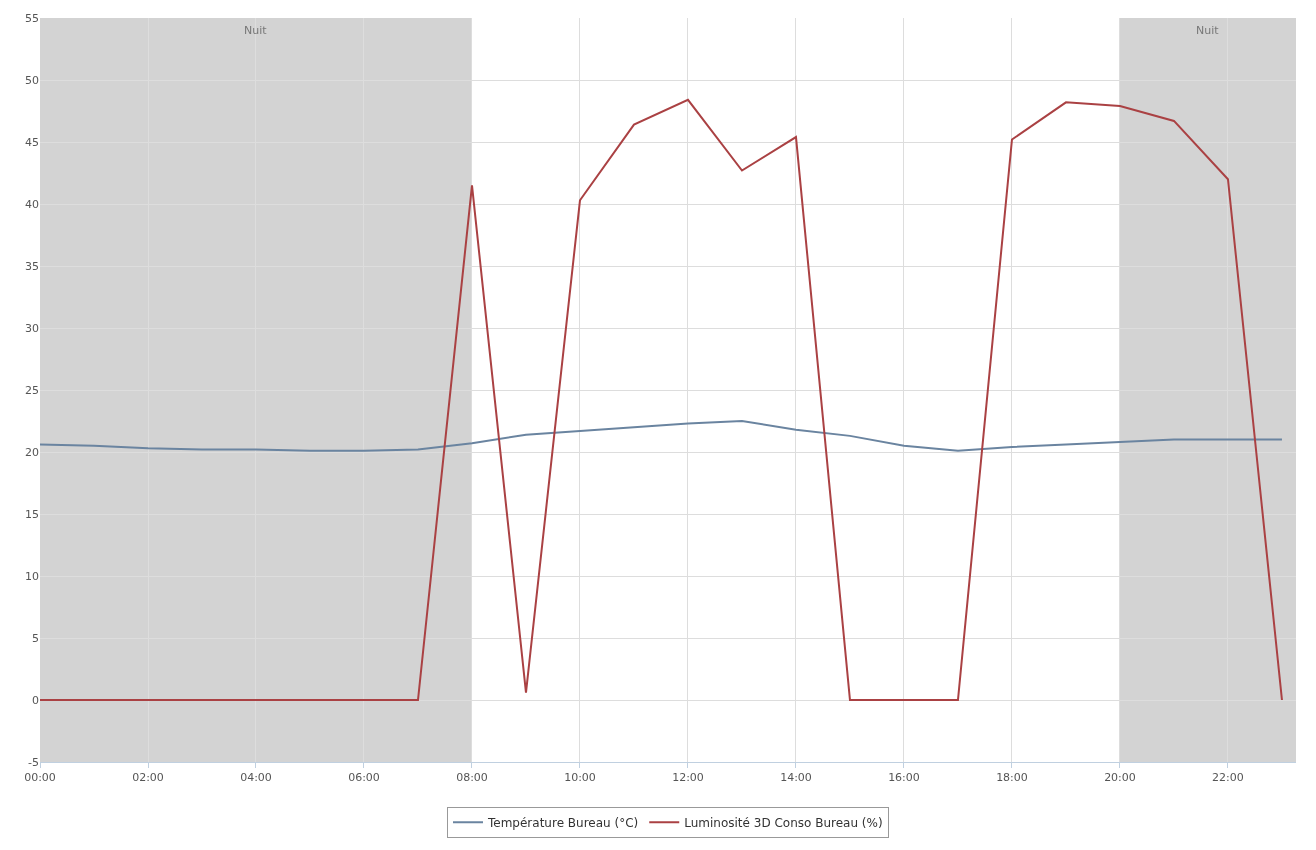 The image size is (1316, 850). Describe the element at coordinates (35, 638) in the screenshot. I see `y-tick-label: 5` at that location.